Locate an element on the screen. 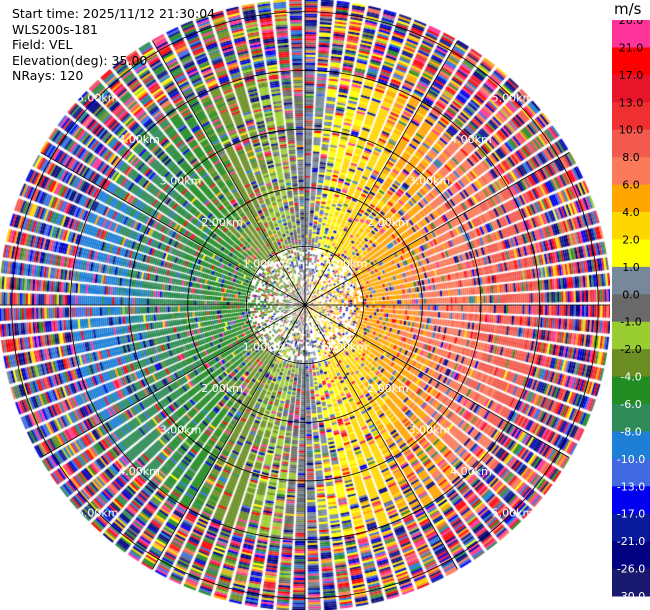  field-label: Field: VEL is located at coordinates (42, 44).